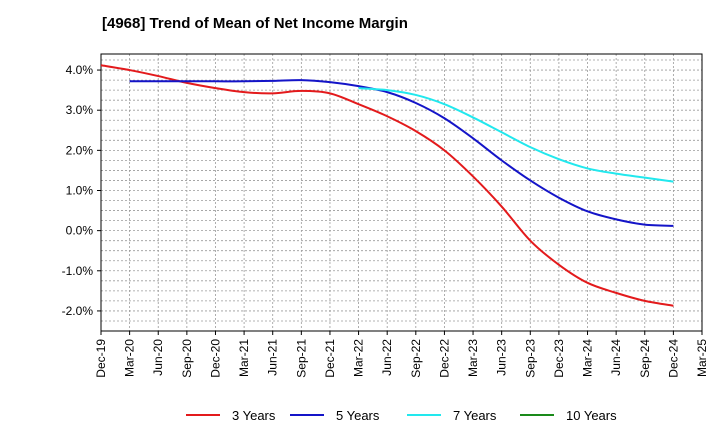 The width and height of the screenshot is (720, 440). Describe the element at coordinates (80, 231) in the screenshot. I see `y-tick-label: 0.0%` at that location.